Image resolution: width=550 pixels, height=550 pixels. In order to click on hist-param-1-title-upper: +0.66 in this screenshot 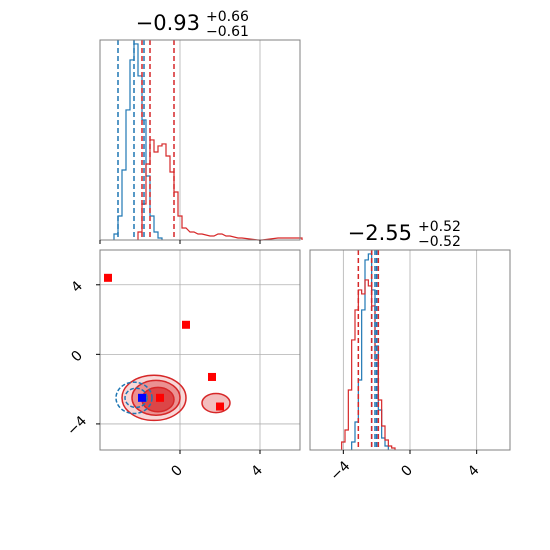, I will do `click(227, 17)`.